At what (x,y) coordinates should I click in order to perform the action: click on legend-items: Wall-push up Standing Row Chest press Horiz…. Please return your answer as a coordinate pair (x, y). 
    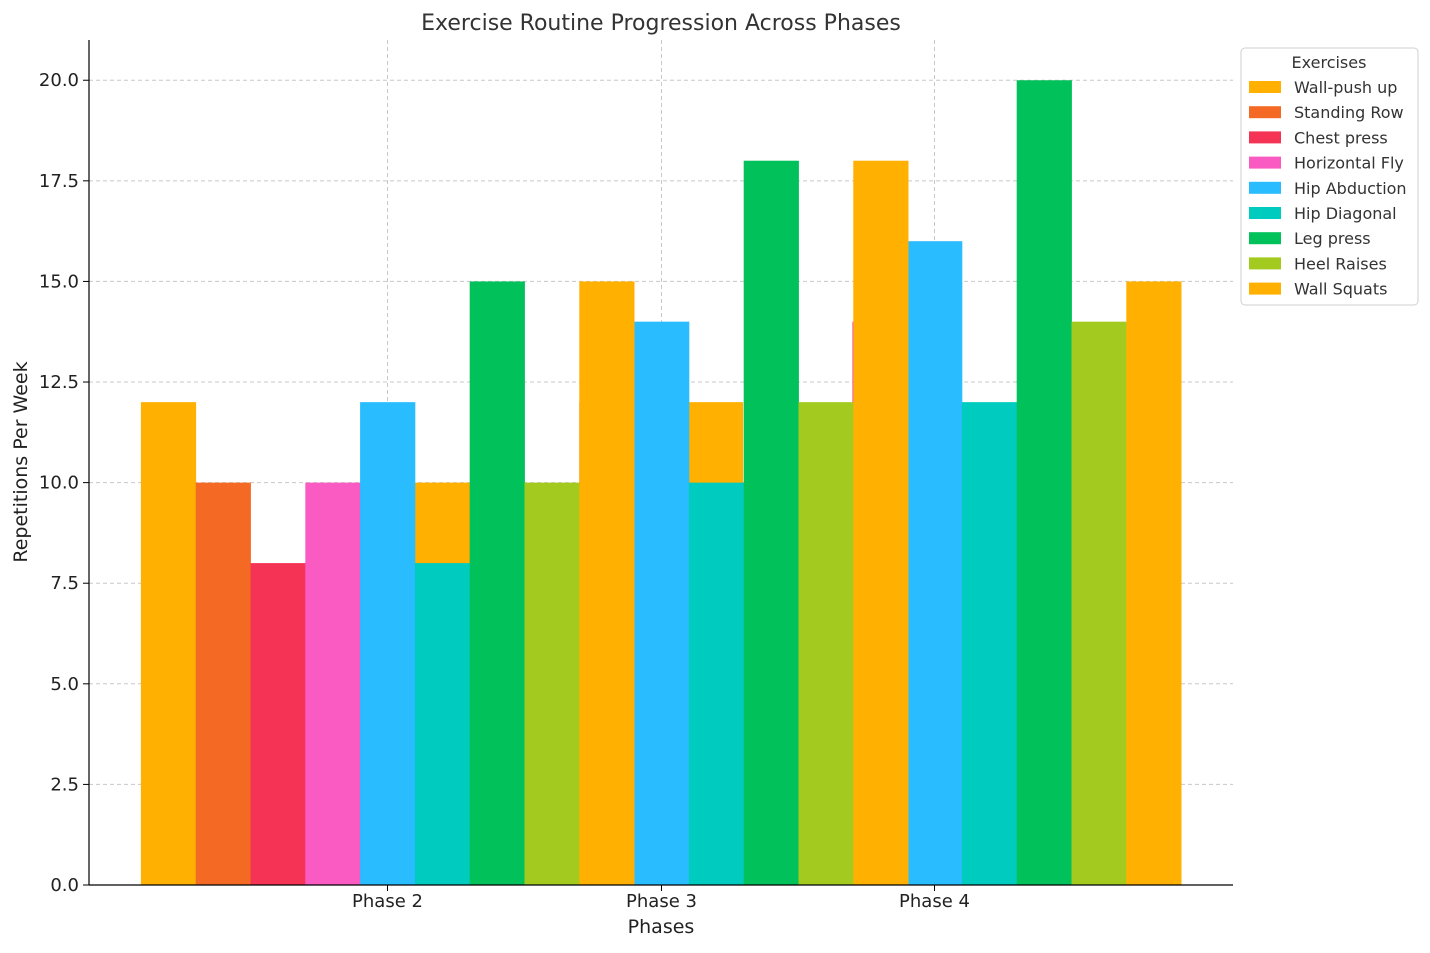
    Looking at the image, I should click on (1328, 188).